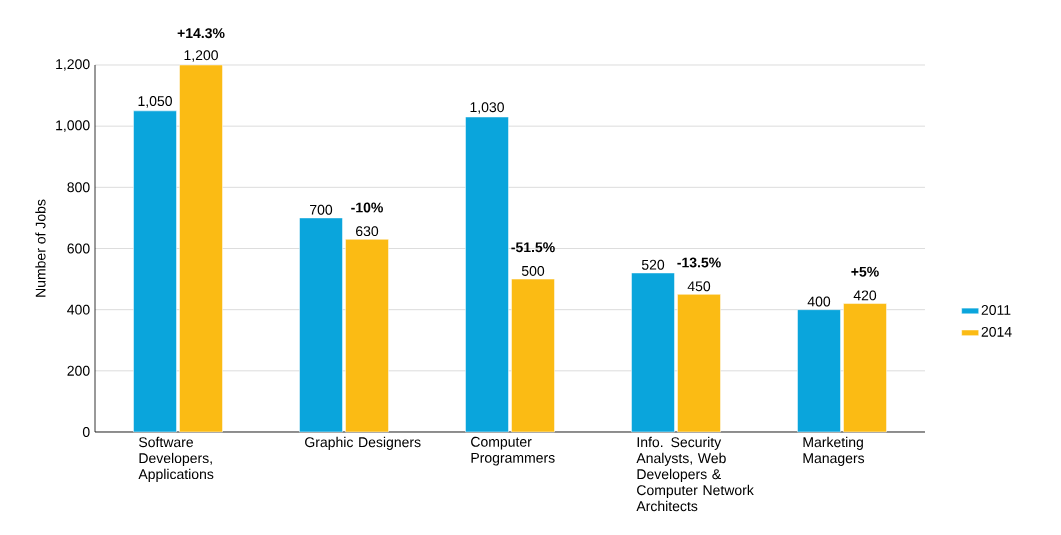 The height and width of the screenshot is (535, 1061). I want to click on y-tick-label: 1,000, so click(73, 126).